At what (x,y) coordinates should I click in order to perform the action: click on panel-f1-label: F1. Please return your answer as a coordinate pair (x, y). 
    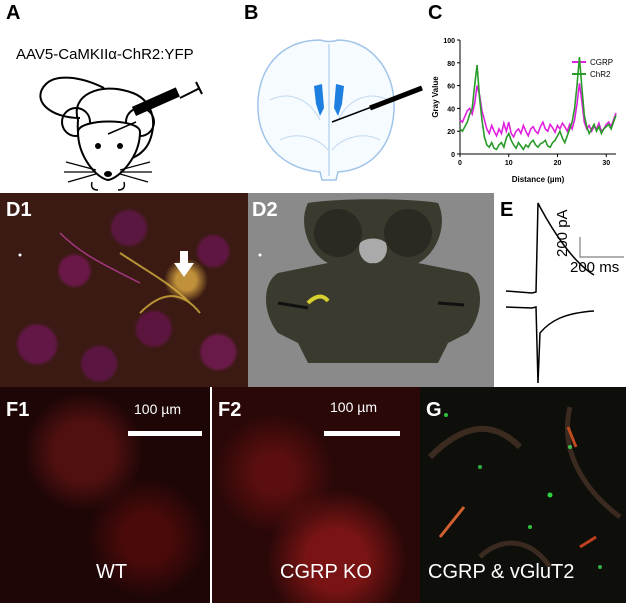
    Looking at the image, I should click on (18, 410).